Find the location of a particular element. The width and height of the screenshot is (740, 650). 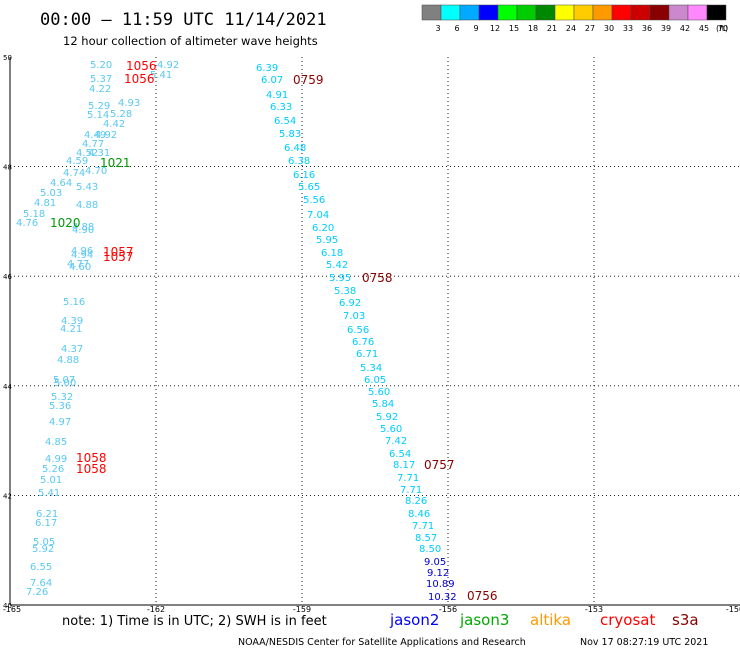

colorbar-label: 6 is located at coordinates (456, 28).